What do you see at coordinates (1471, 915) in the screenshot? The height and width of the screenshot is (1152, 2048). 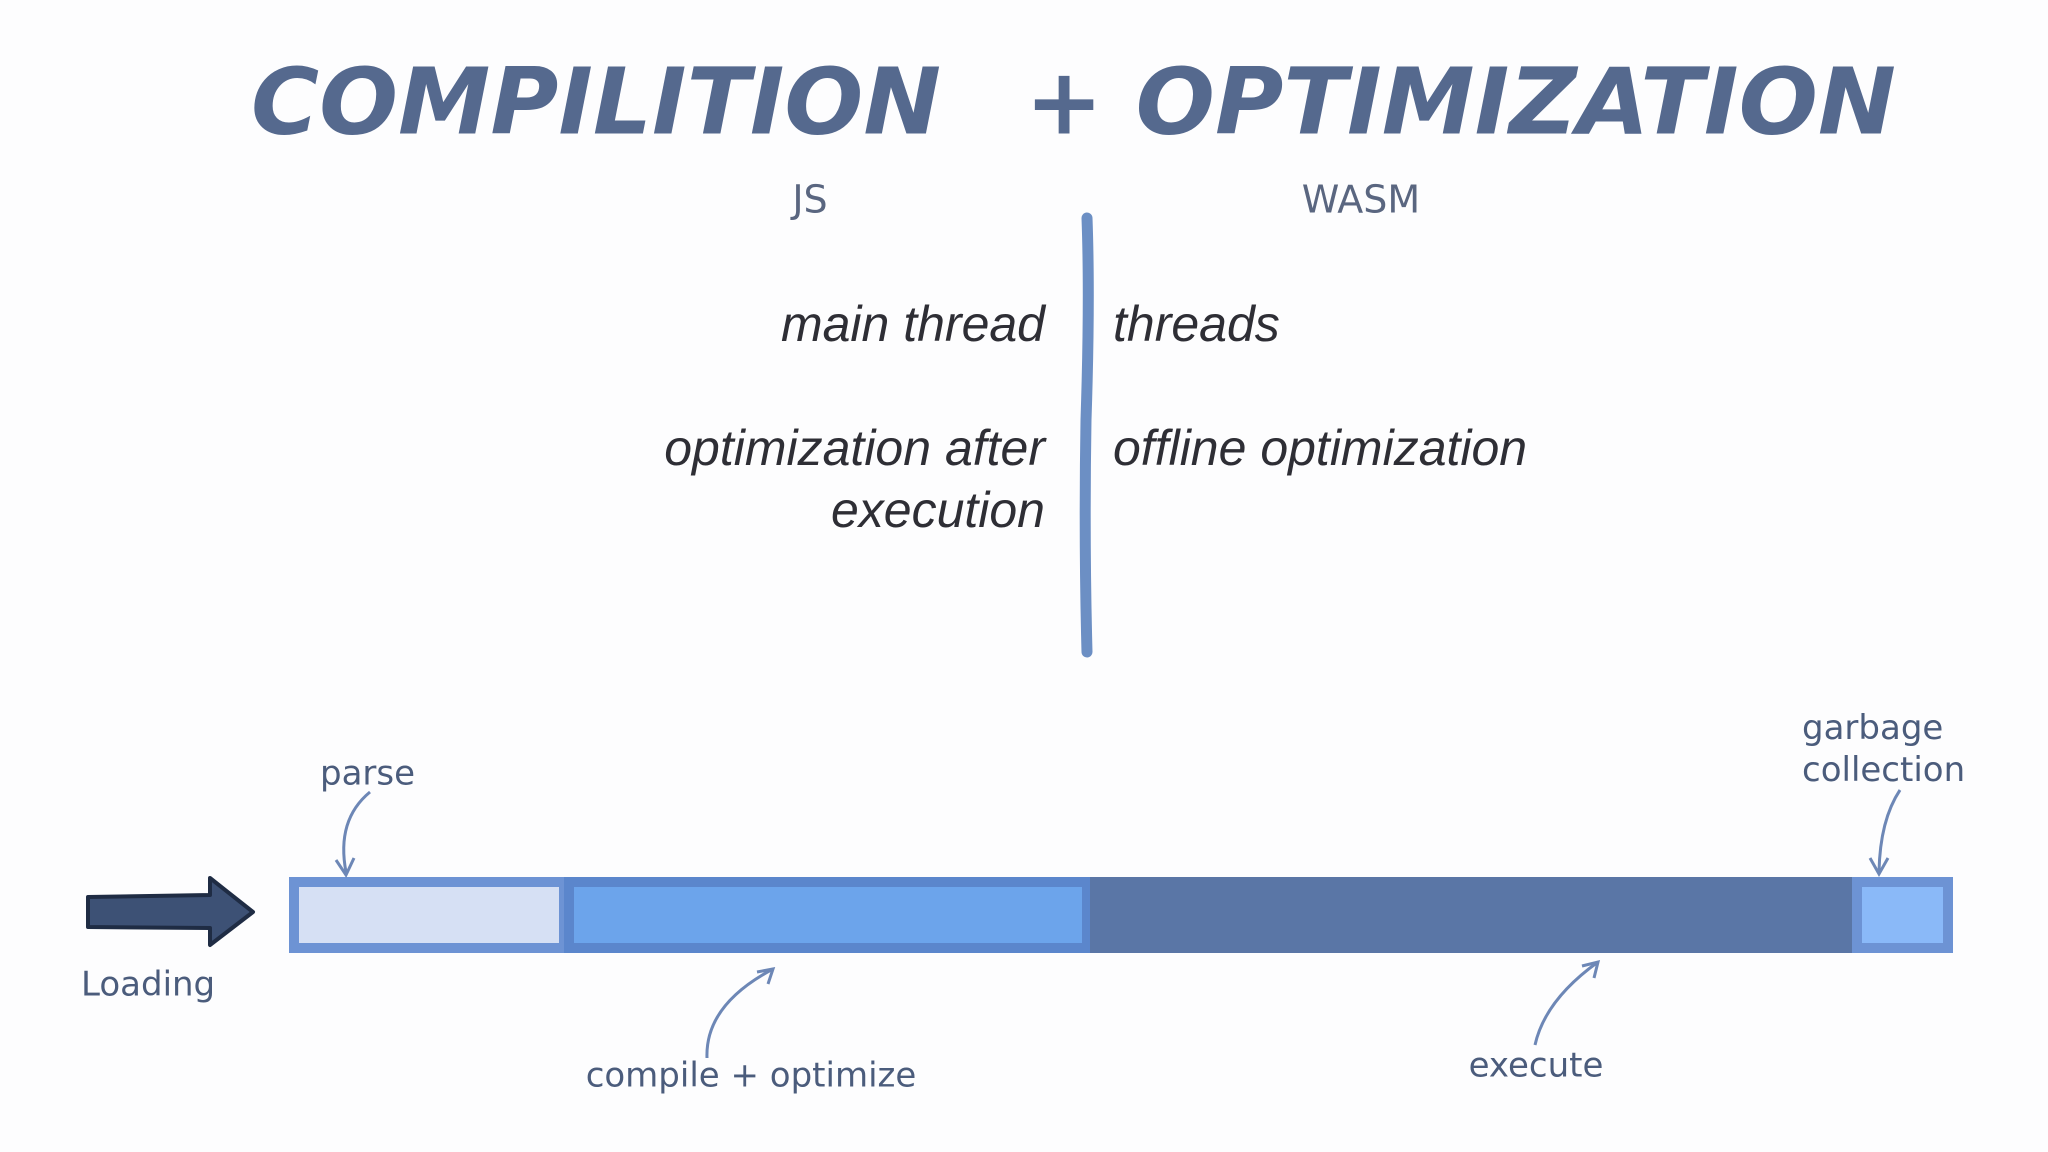 I see `execute-segment` at bounding box center [1471, 915].